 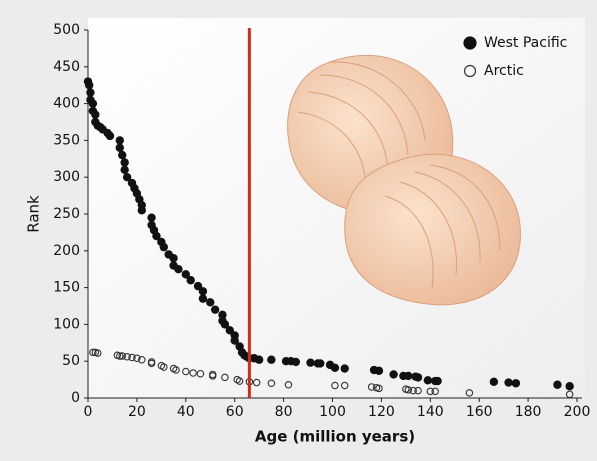 What do you see at coordinates (528, 412) in the screenshot?
I see `x-tick-label: 180` at bounding box center [528, 412].